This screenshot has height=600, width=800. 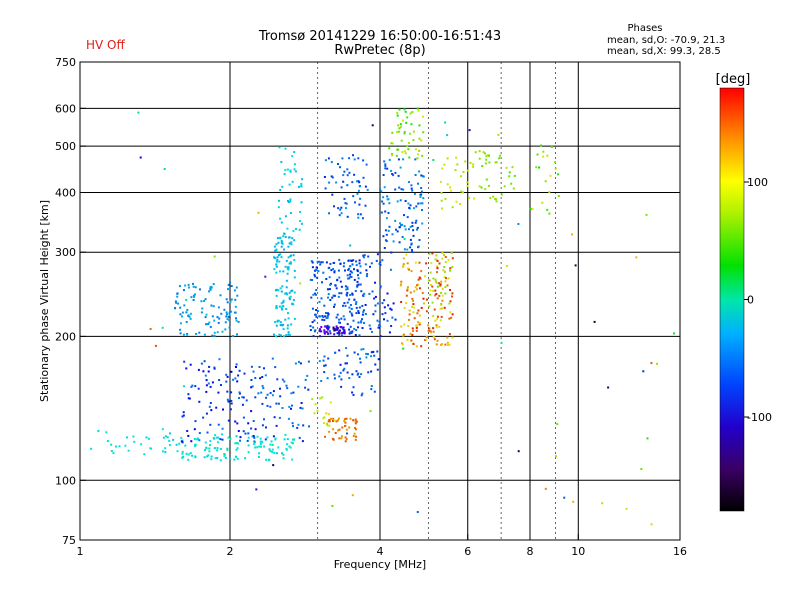 I want to click on y-tick-label: 75, so click(x=69, y=540).